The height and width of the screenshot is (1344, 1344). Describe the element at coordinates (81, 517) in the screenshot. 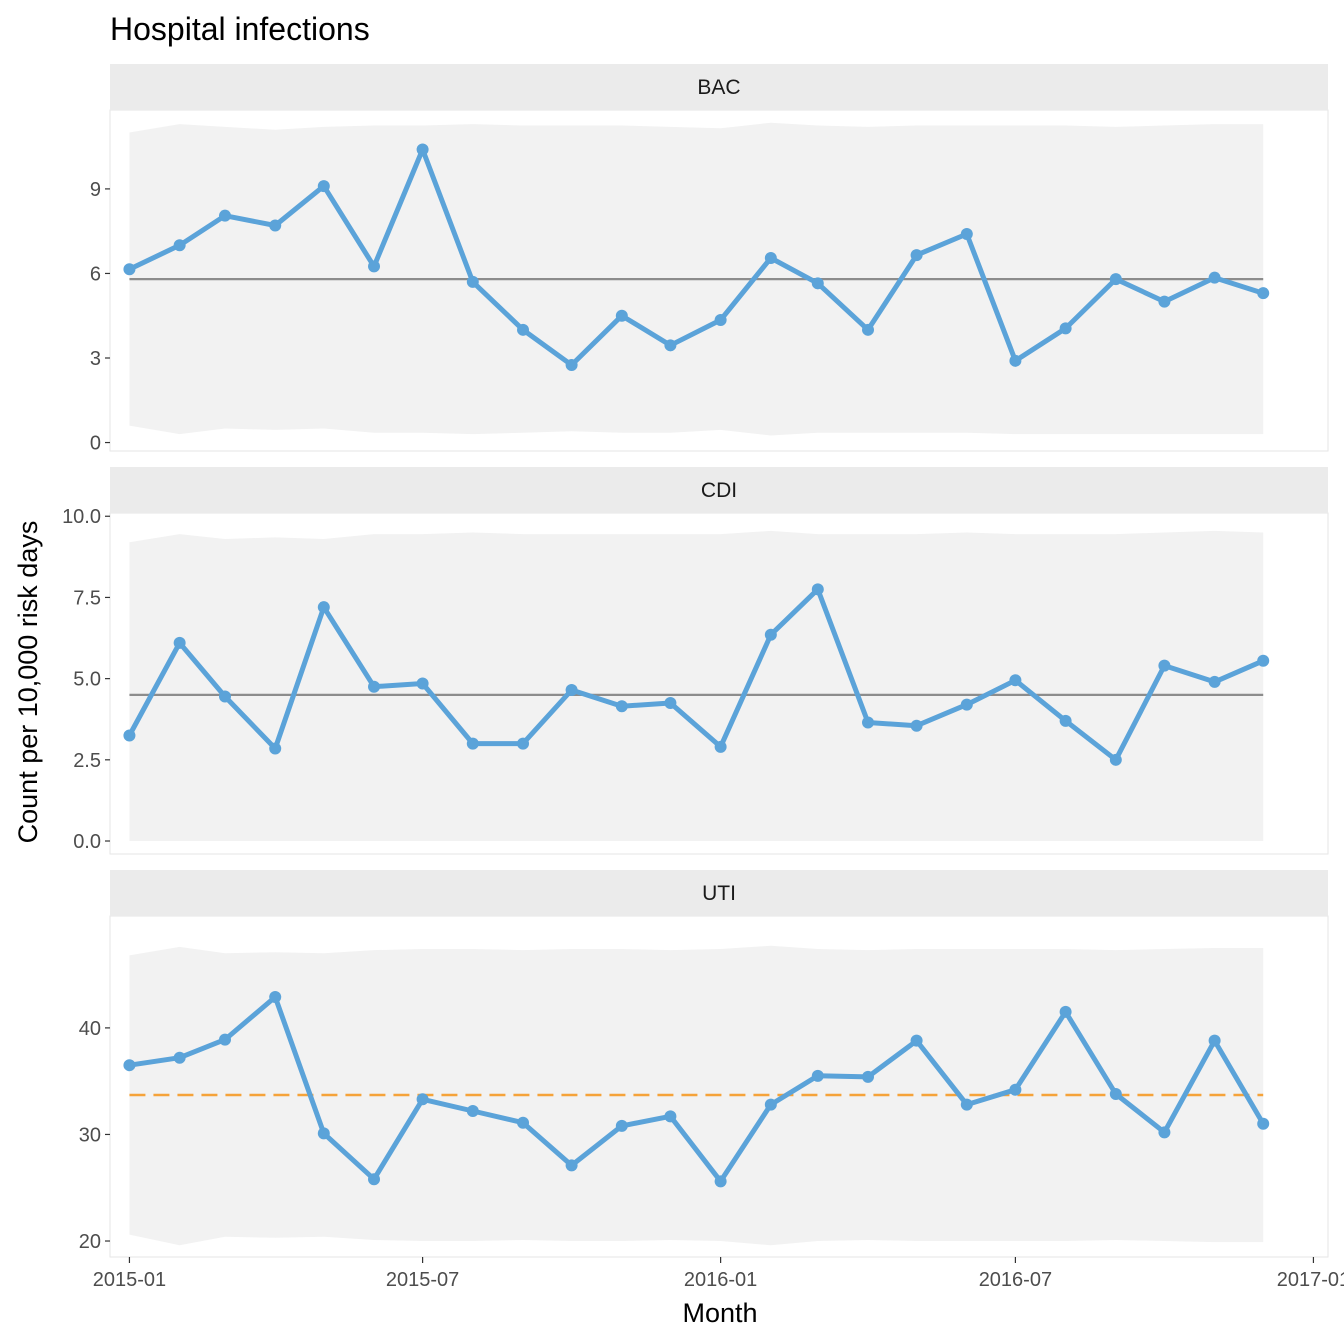

I see `y-tick-label: 10.0` at that location.